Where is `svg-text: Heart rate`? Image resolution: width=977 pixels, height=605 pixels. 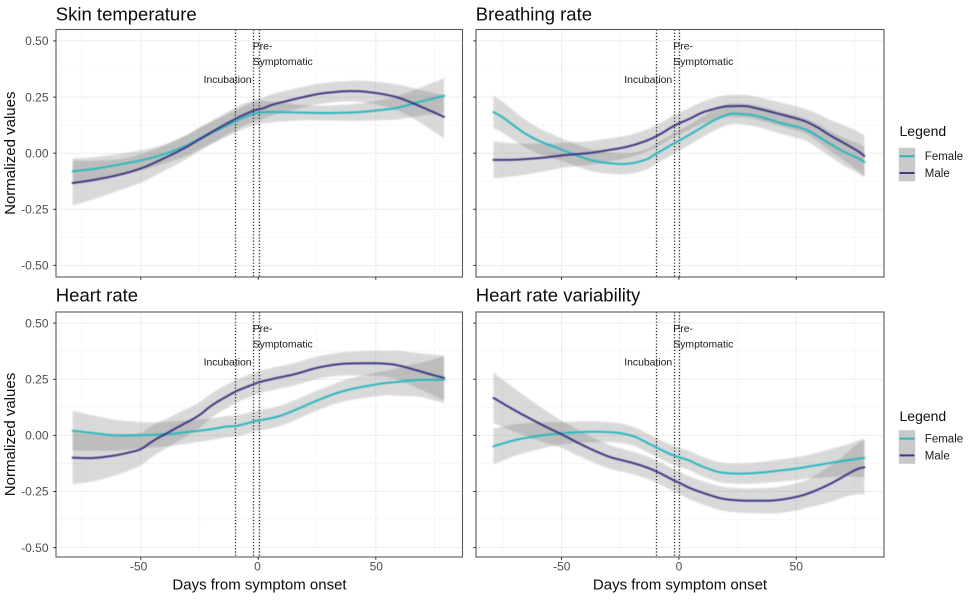
svg-text: Heart rate is located at coordinates (97, 294).